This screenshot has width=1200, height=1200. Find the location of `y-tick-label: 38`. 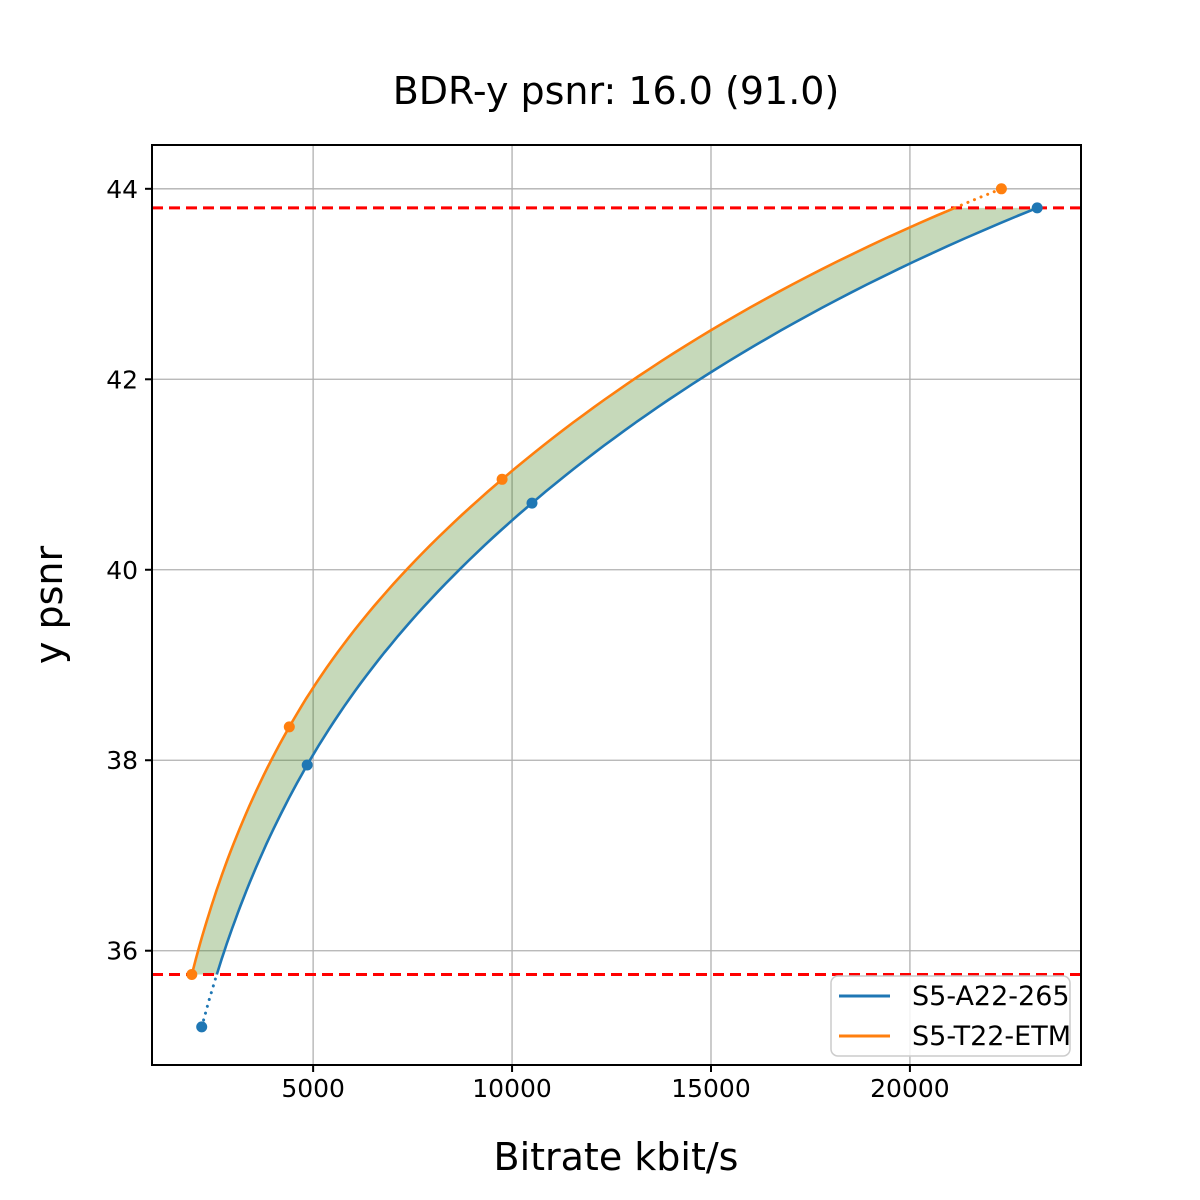

y-tick-label: 38 is located at coordinates (122, 760).